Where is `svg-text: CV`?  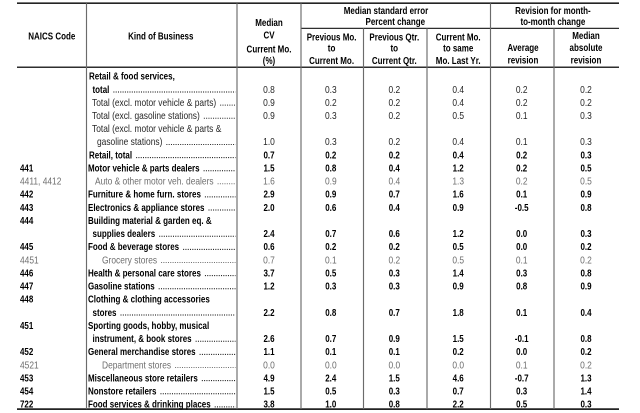
svg-text: CV is located at coordinates (268, 36).